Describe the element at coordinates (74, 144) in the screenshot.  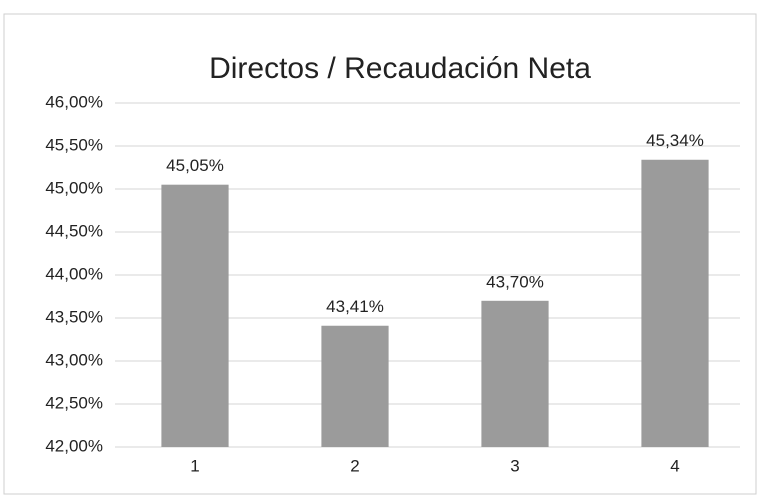
I see `y-tick-label: 45,50%` at that location.